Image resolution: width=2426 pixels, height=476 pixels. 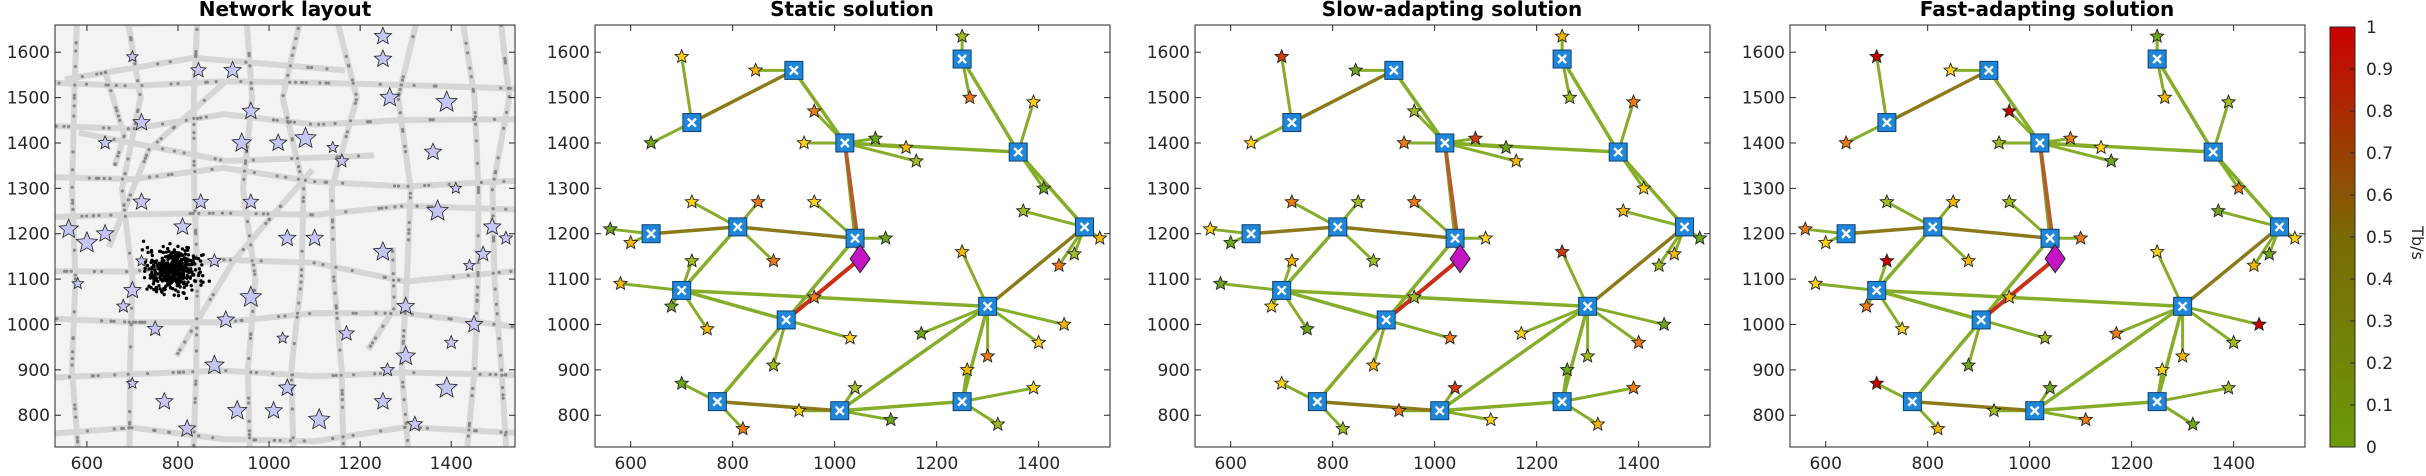 I want to click on panel-title: Static solution, so click(x=852, y=10).